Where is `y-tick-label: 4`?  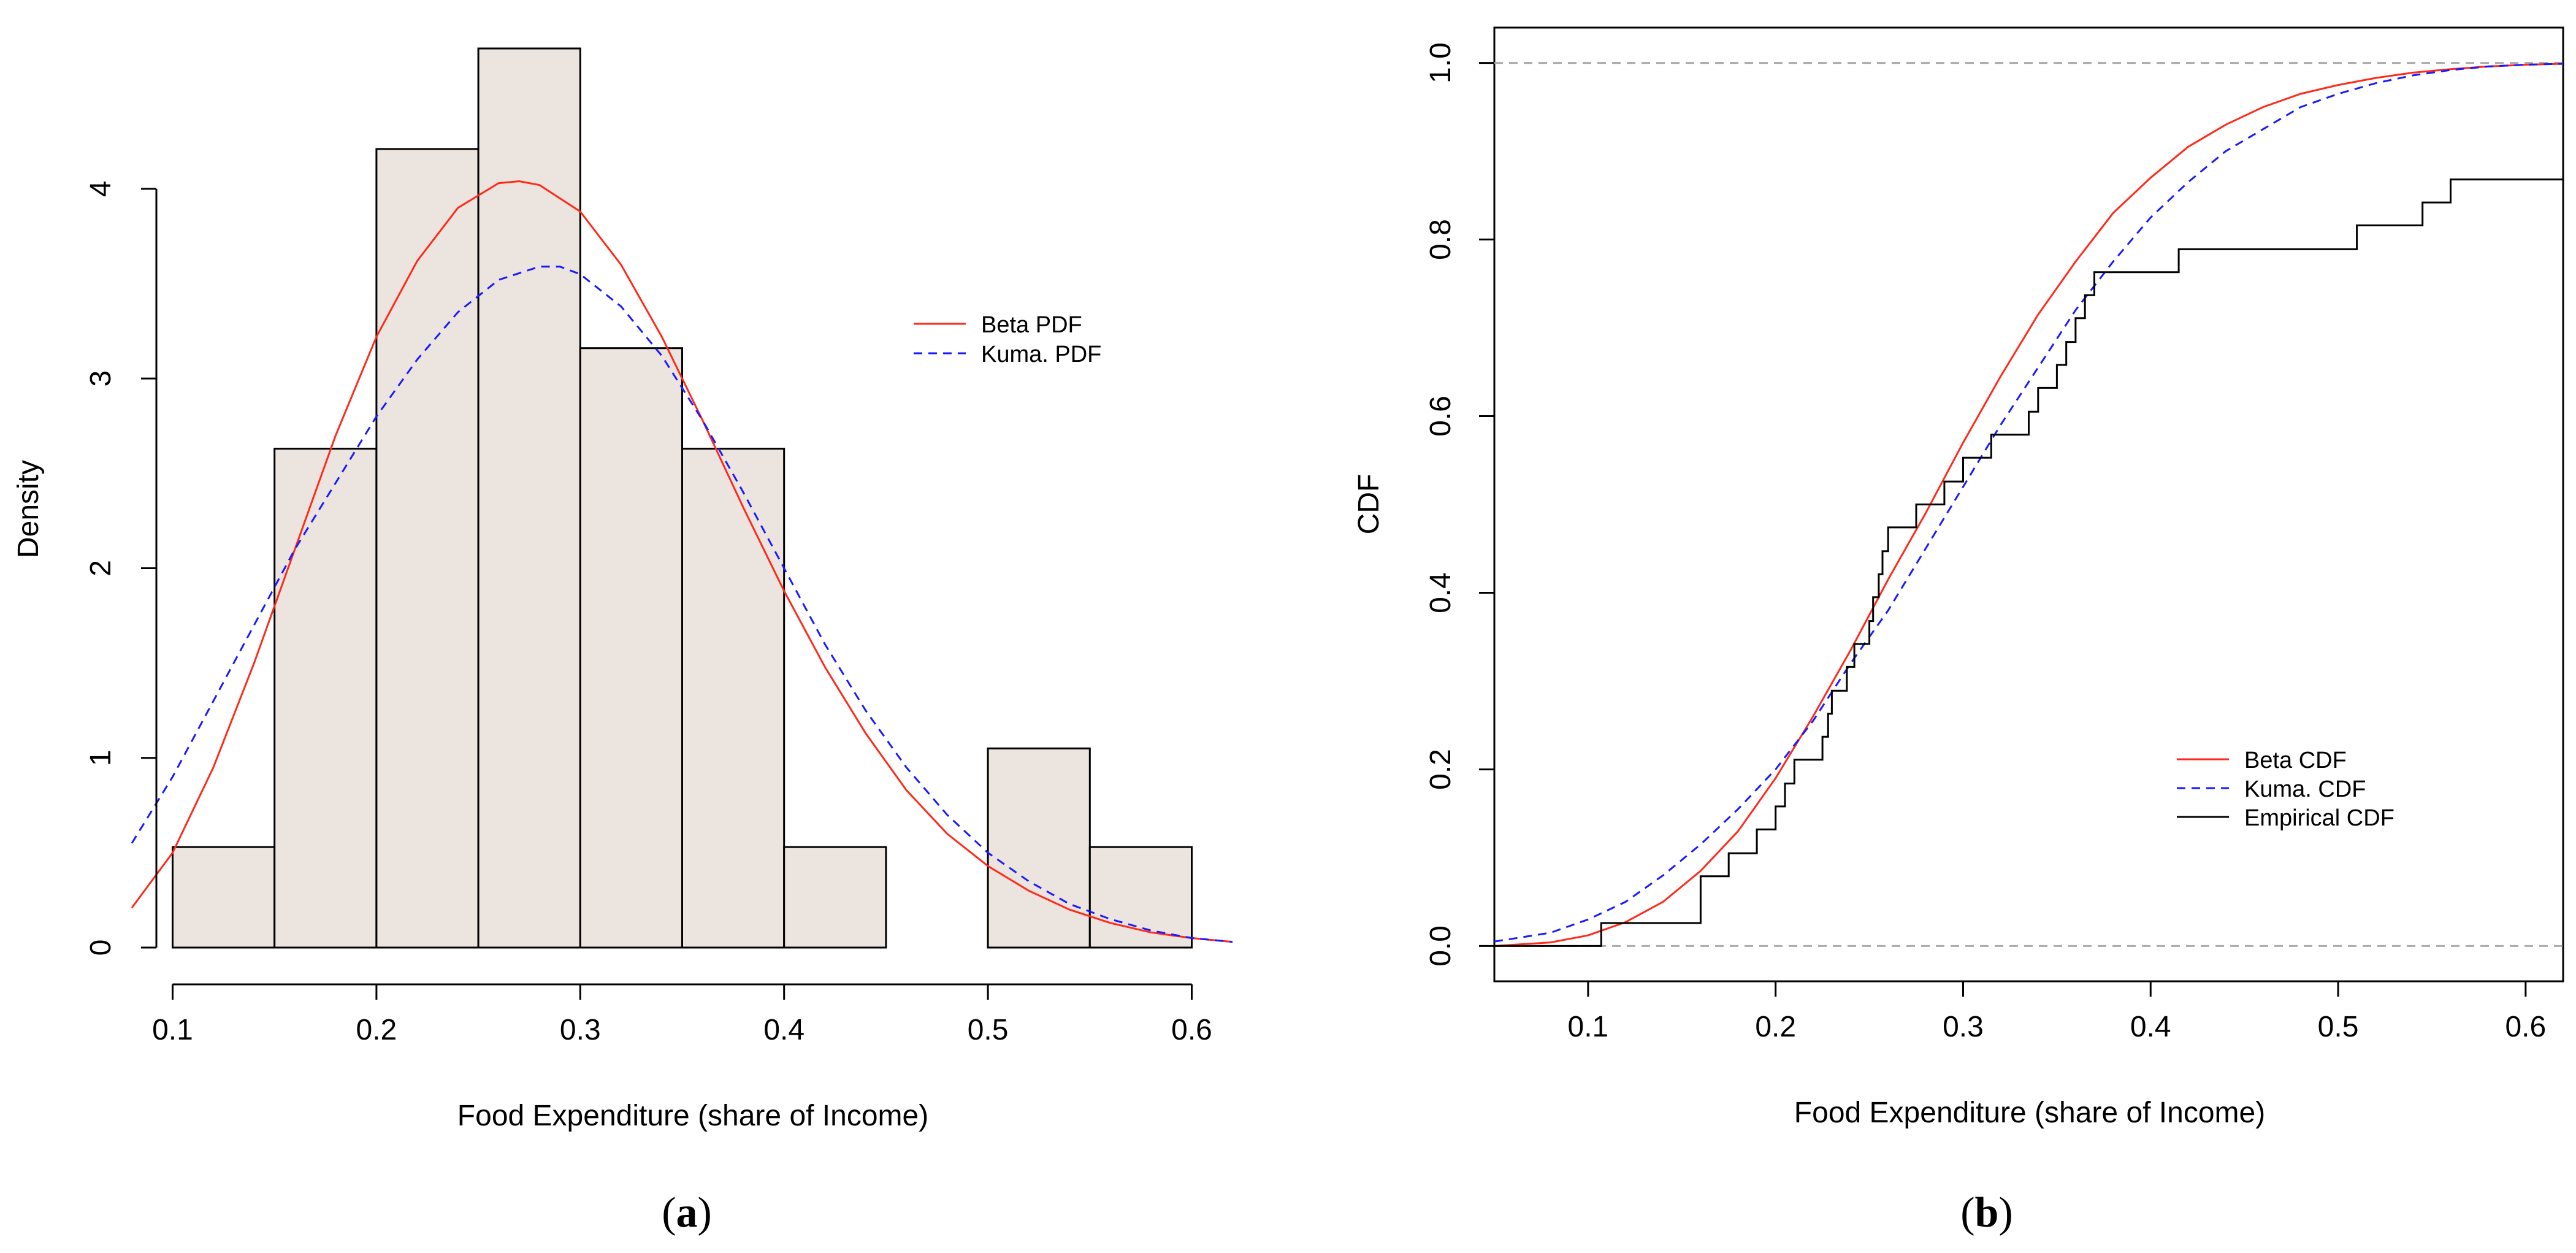
y-tick-label: 4 is located at coordinates (101, 189).